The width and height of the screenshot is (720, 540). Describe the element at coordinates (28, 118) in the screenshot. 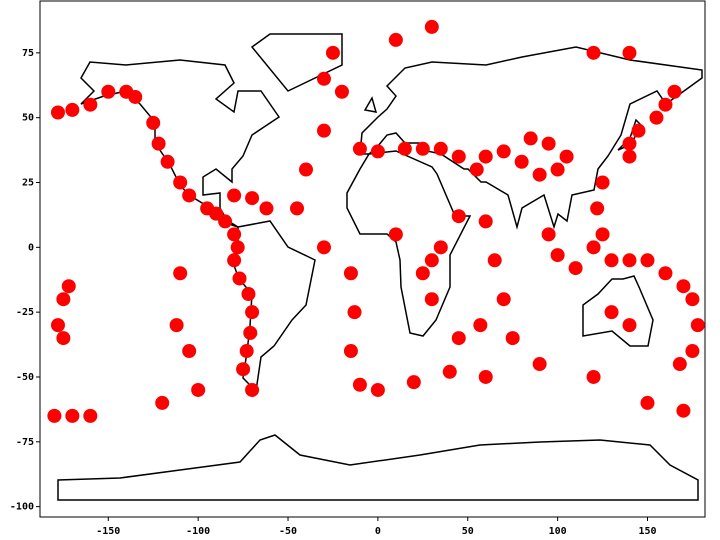

I see `y-tick-label: 50` at that location.